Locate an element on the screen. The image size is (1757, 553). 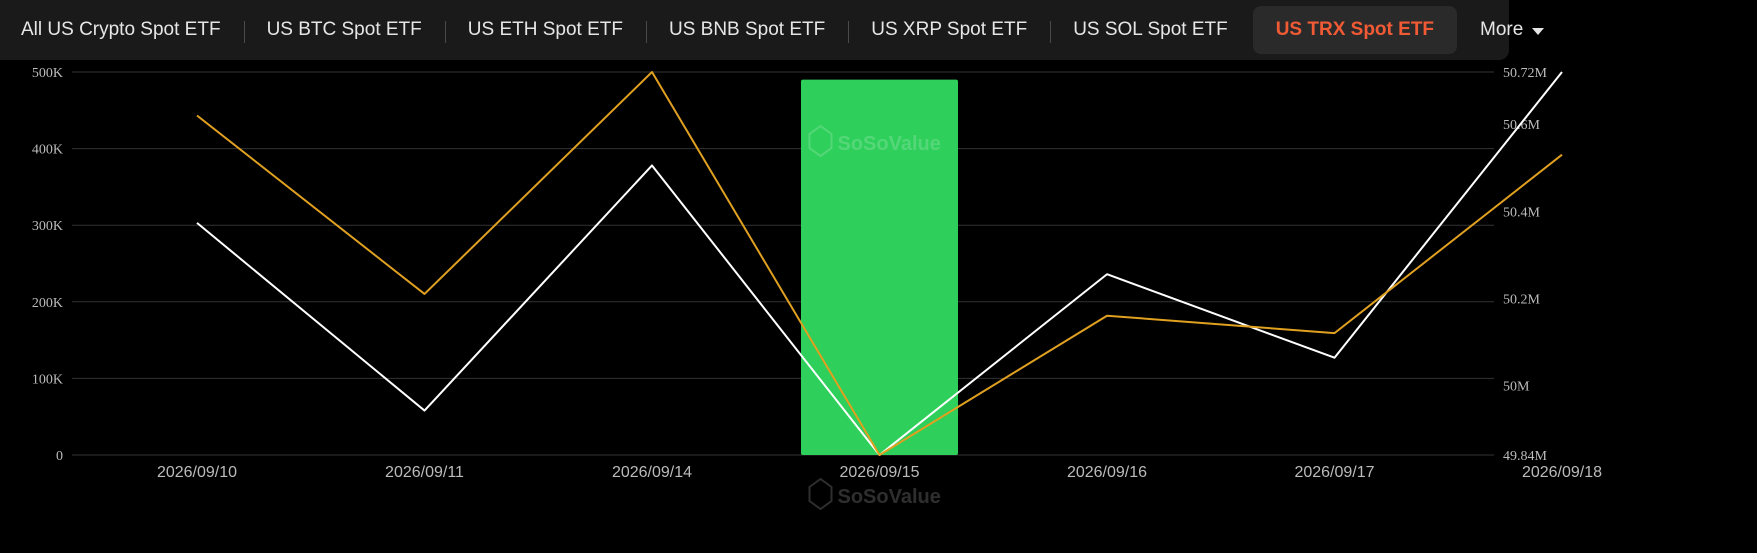
x-tick-label: 2026/09/14 is located at coordinates (652, 472).